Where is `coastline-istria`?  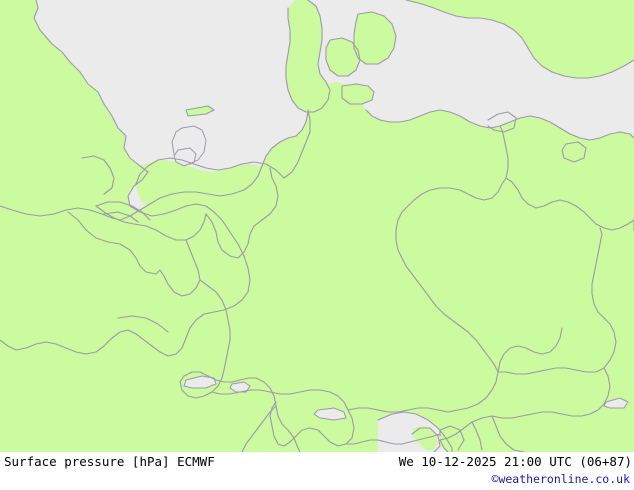 coastline-istria is located at coordinates (452, 438).